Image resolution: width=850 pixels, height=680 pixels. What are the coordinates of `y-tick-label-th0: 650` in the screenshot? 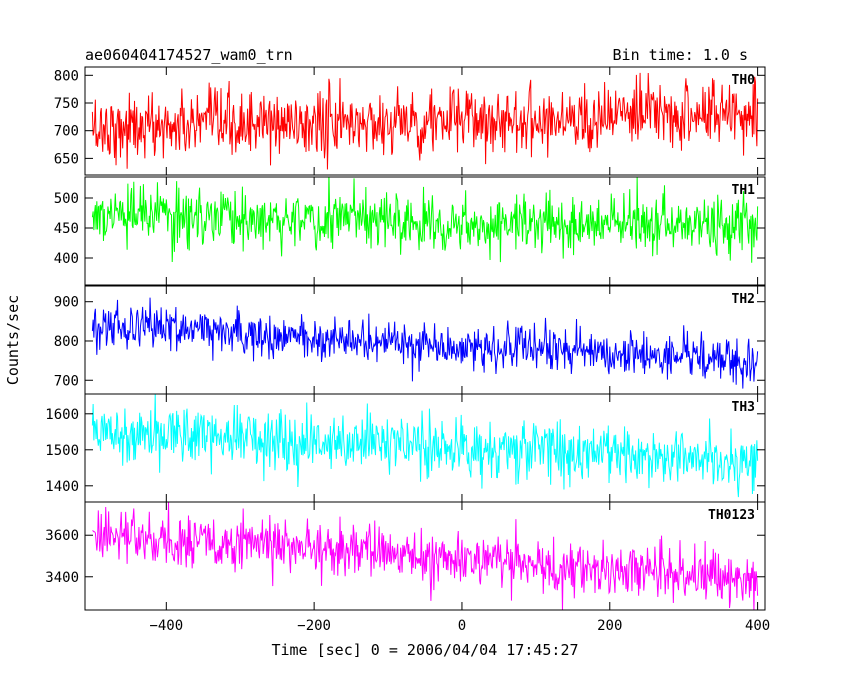 It's located at (66, 159).